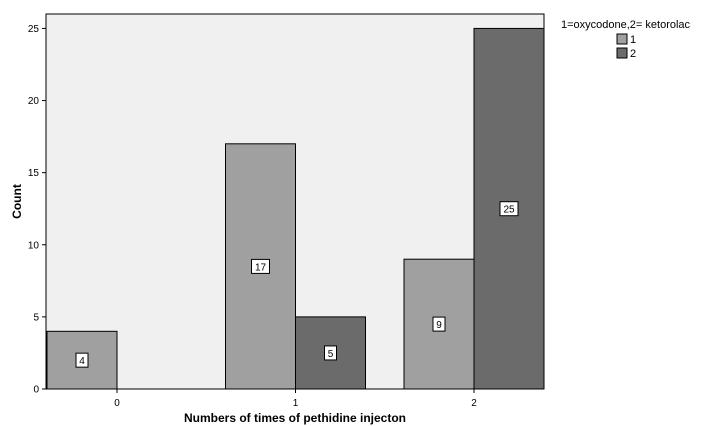 The image size is (701, 426). Describe the element at coordinates (36, 390) in the screenshot. I see `y-tick-label: 0` at that location.